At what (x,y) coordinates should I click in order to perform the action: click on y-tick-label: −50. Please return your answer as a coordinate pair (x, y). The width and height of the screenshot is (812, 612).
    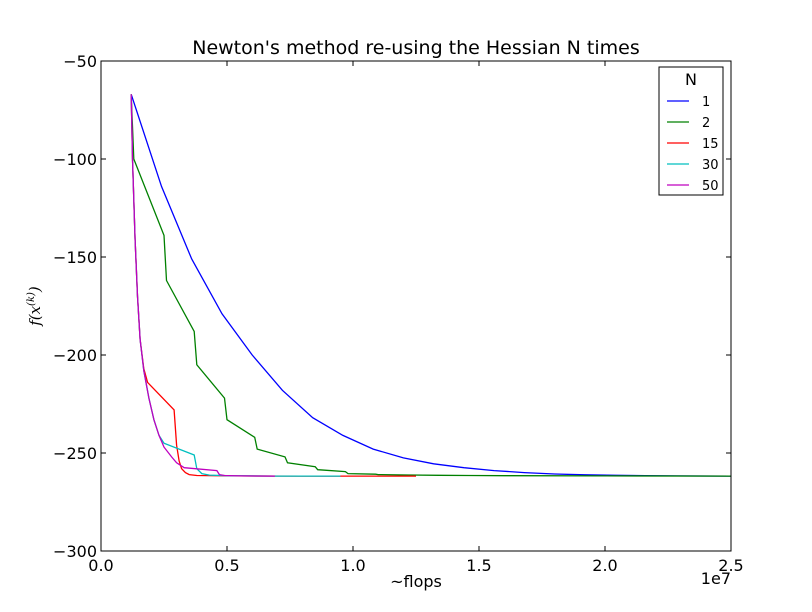
    Looking at the image, I should click on (80, 61).